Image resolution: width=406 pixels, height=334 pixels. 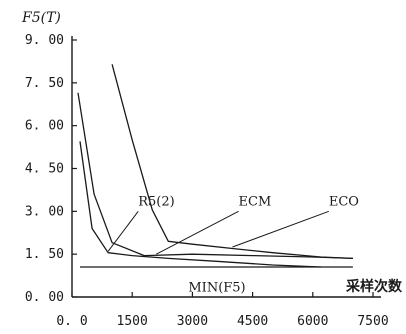 What do you see at coordinates (372, 321) in the screenshot?
I see `x-tick-label: 7500` at bounding box center [372, 321].